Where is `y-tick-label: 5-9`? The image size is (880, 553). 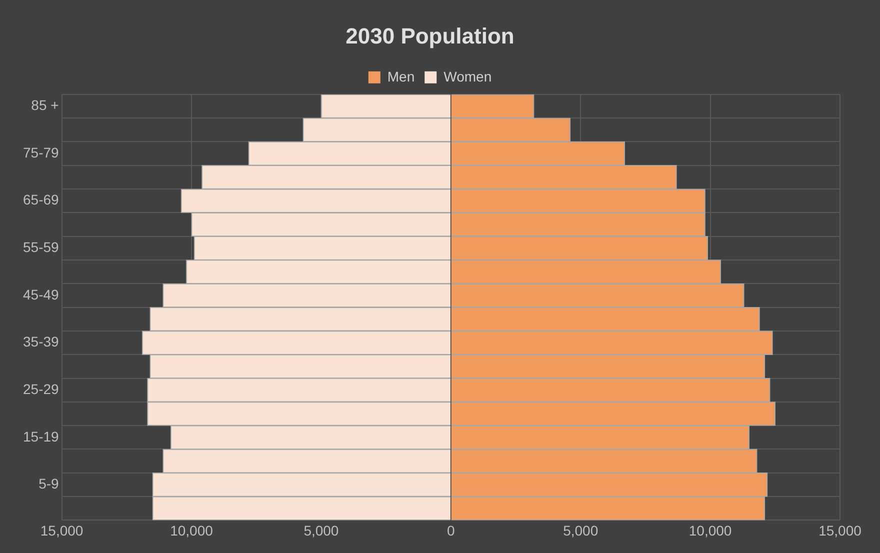
y-tick-label: 5-9 is located at coordinates (49, 484).